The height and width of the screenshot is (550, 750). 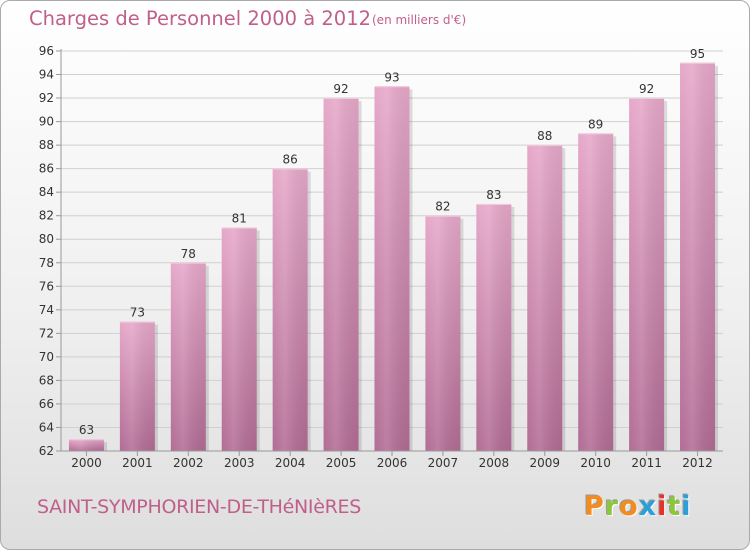 What do you see at coordinates (674, 506) in the screenshot?
I see `logo-letter: t` at bounding box center [674, 506].